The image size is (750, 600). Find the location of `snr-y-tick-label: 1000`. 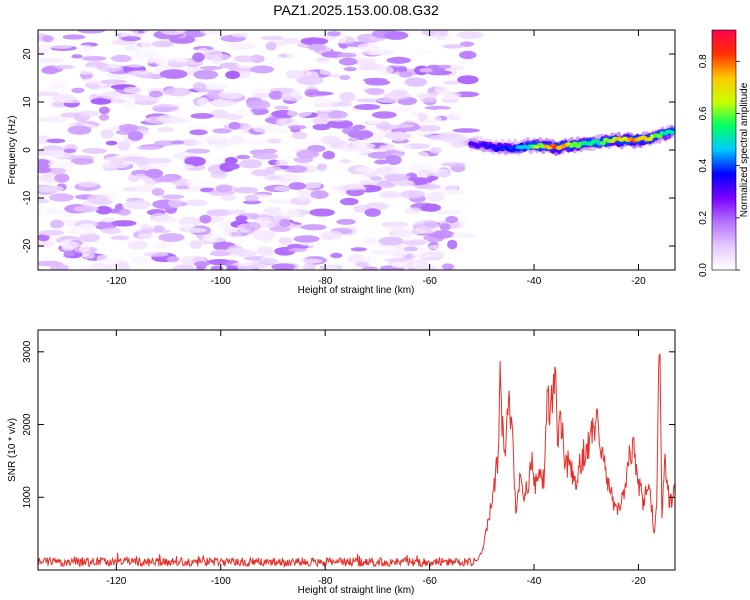

snr-y-tick-label: 1000 is located at coordinates (27, 497).